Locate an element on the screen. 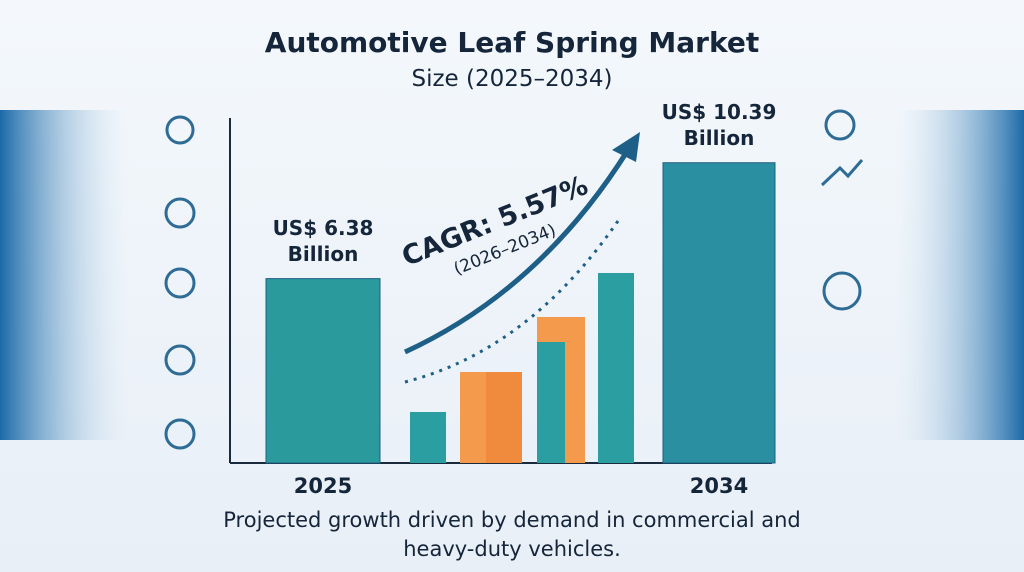 This screenshot has height=572, width=1024. title: Automotive Leaf Spring Market is located at coordinates (512, 42).